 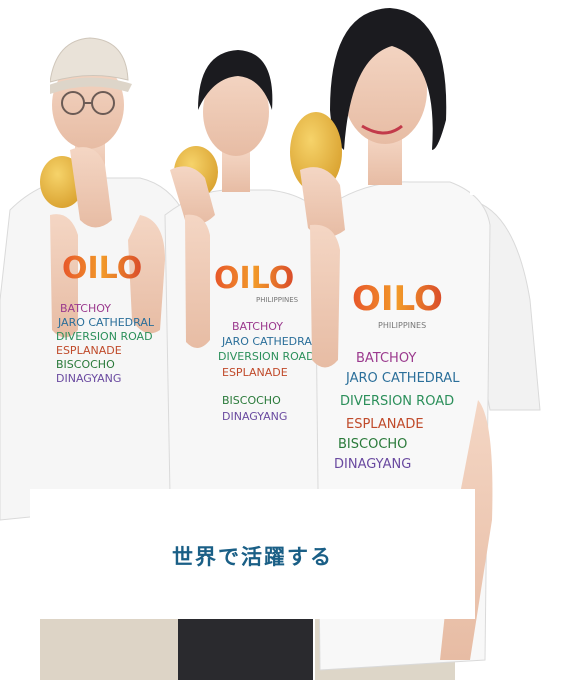 What do you see at coordinates (245, 645) in the screenshot?
I see `pants-middle` at bounding box center [245, 645].